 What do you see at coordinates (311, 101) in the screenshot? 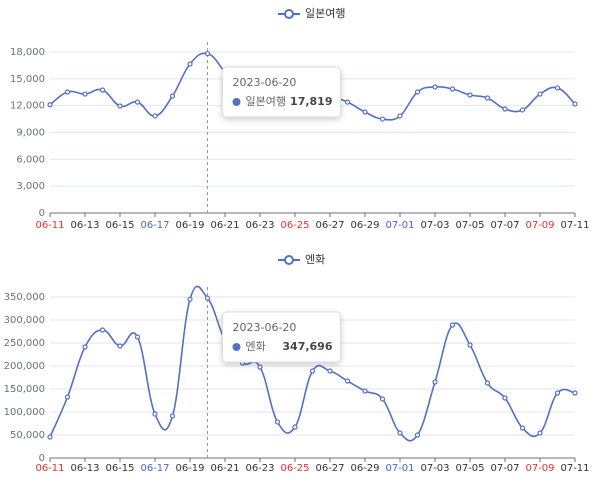
I see `tooltip-value: 17,819` at bounding box center [311, 101].